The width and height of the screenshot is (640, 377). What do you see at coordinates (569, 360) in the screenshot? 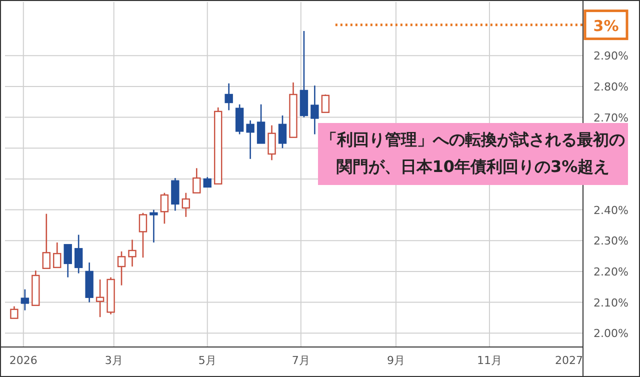
I see `x-tick-label: 2027` at bounding box center [569, 360].